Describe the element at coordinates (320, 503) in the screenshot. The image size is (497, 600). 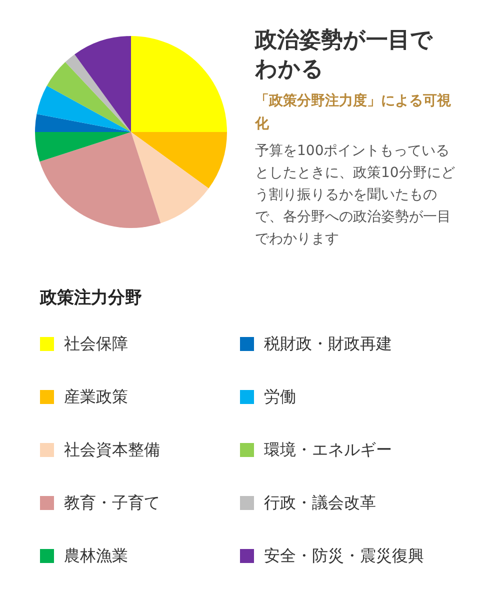
I see `legend-label: 行政・議会改革` at that location.